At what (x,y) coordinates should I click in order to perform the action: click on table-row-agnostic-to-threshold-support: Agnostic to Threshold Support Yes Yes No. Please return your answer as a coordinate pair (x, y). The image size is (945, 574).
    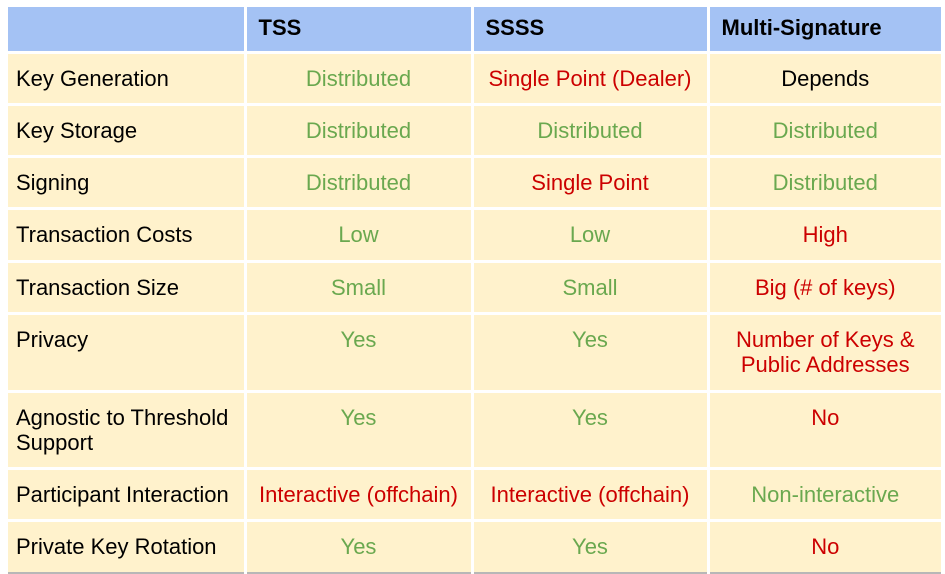
    Looking at the image, I should click on (474, 430).